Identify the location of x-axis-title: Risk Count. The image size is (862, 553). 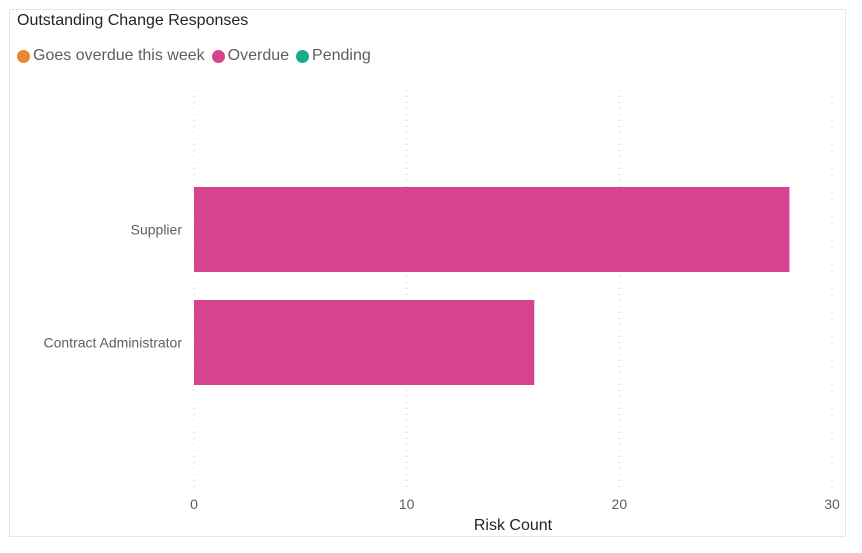
(513, 525).